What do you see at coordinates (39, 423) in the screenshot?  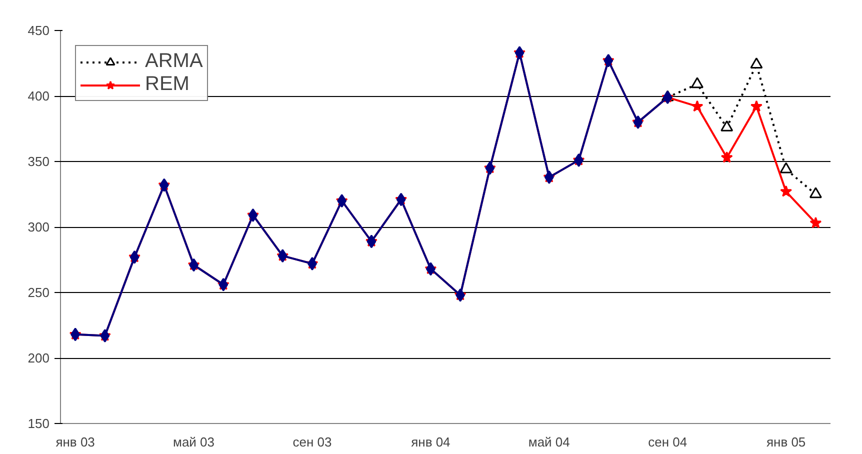 I see `y-tick-label: 150` at bounding box center [39, 423].